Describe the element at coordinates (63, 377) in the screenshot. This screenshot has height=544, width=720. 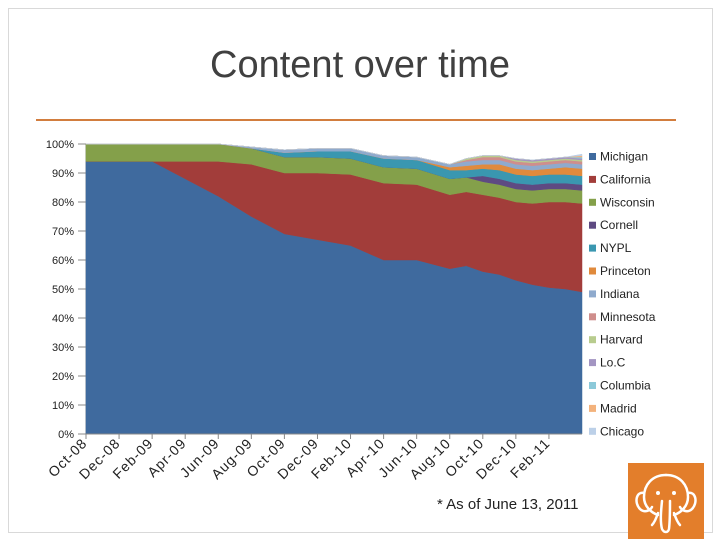
I see `y-tick-label: 20%` at that location.